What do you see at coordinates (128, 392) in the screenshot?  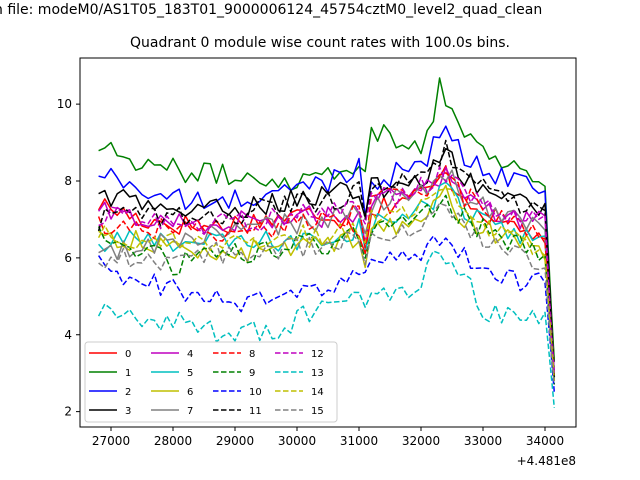 I see `legend-label-2: 2` at bounding box center [128, 392].